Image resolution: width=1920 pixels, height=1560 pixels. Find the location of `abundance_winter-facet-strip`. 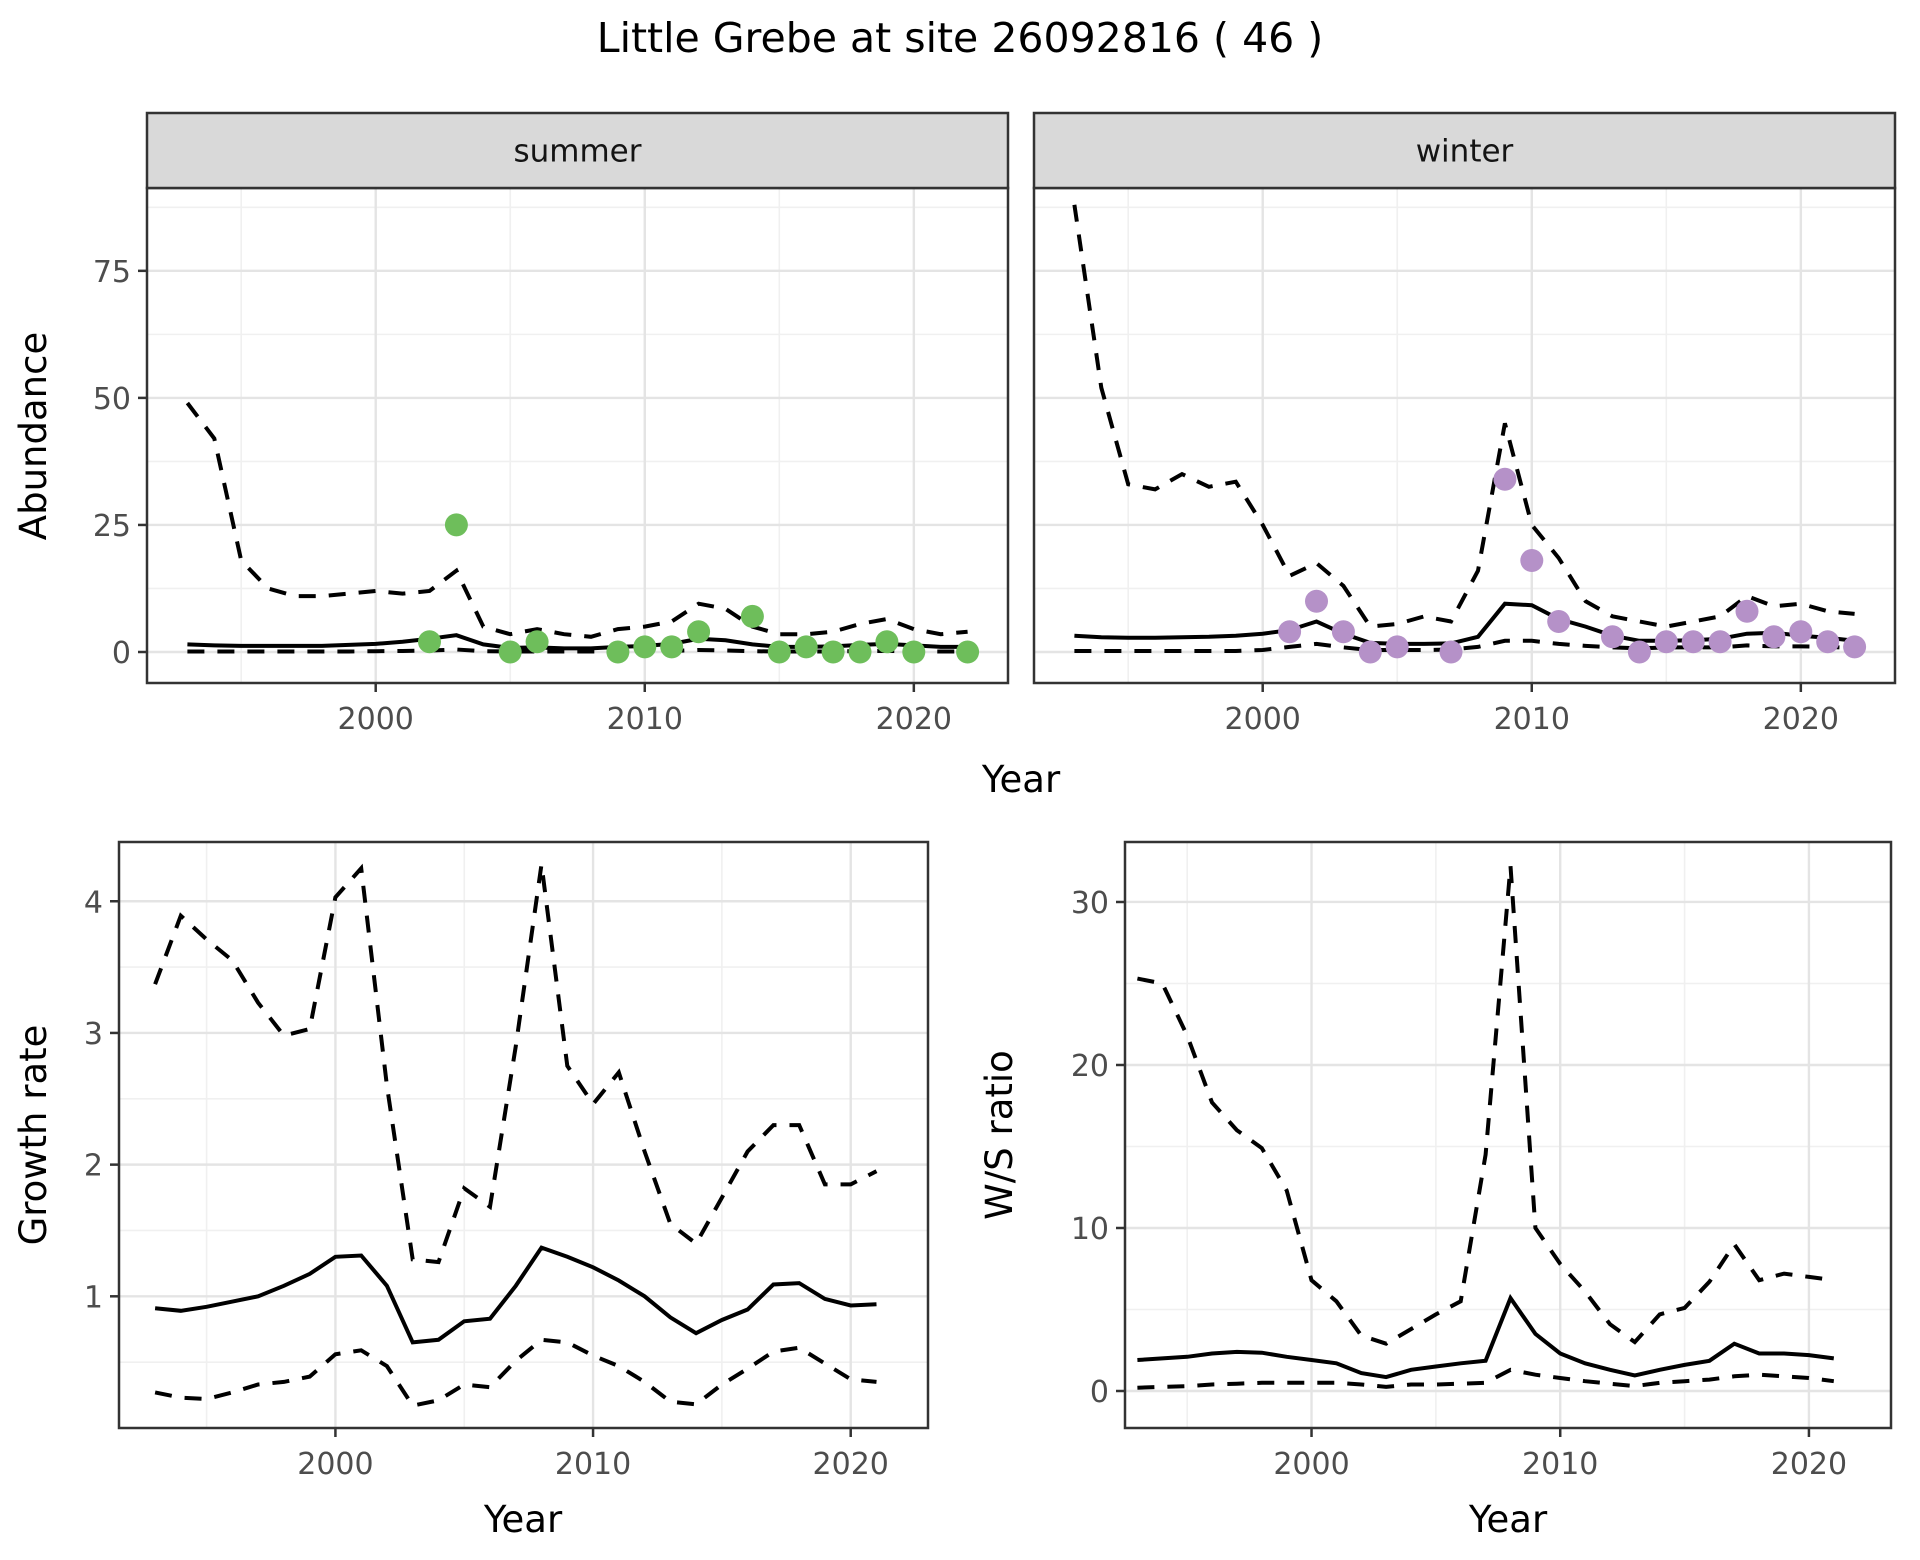

abundance_winter-facet-strip is located at coordinates (1464, 150).